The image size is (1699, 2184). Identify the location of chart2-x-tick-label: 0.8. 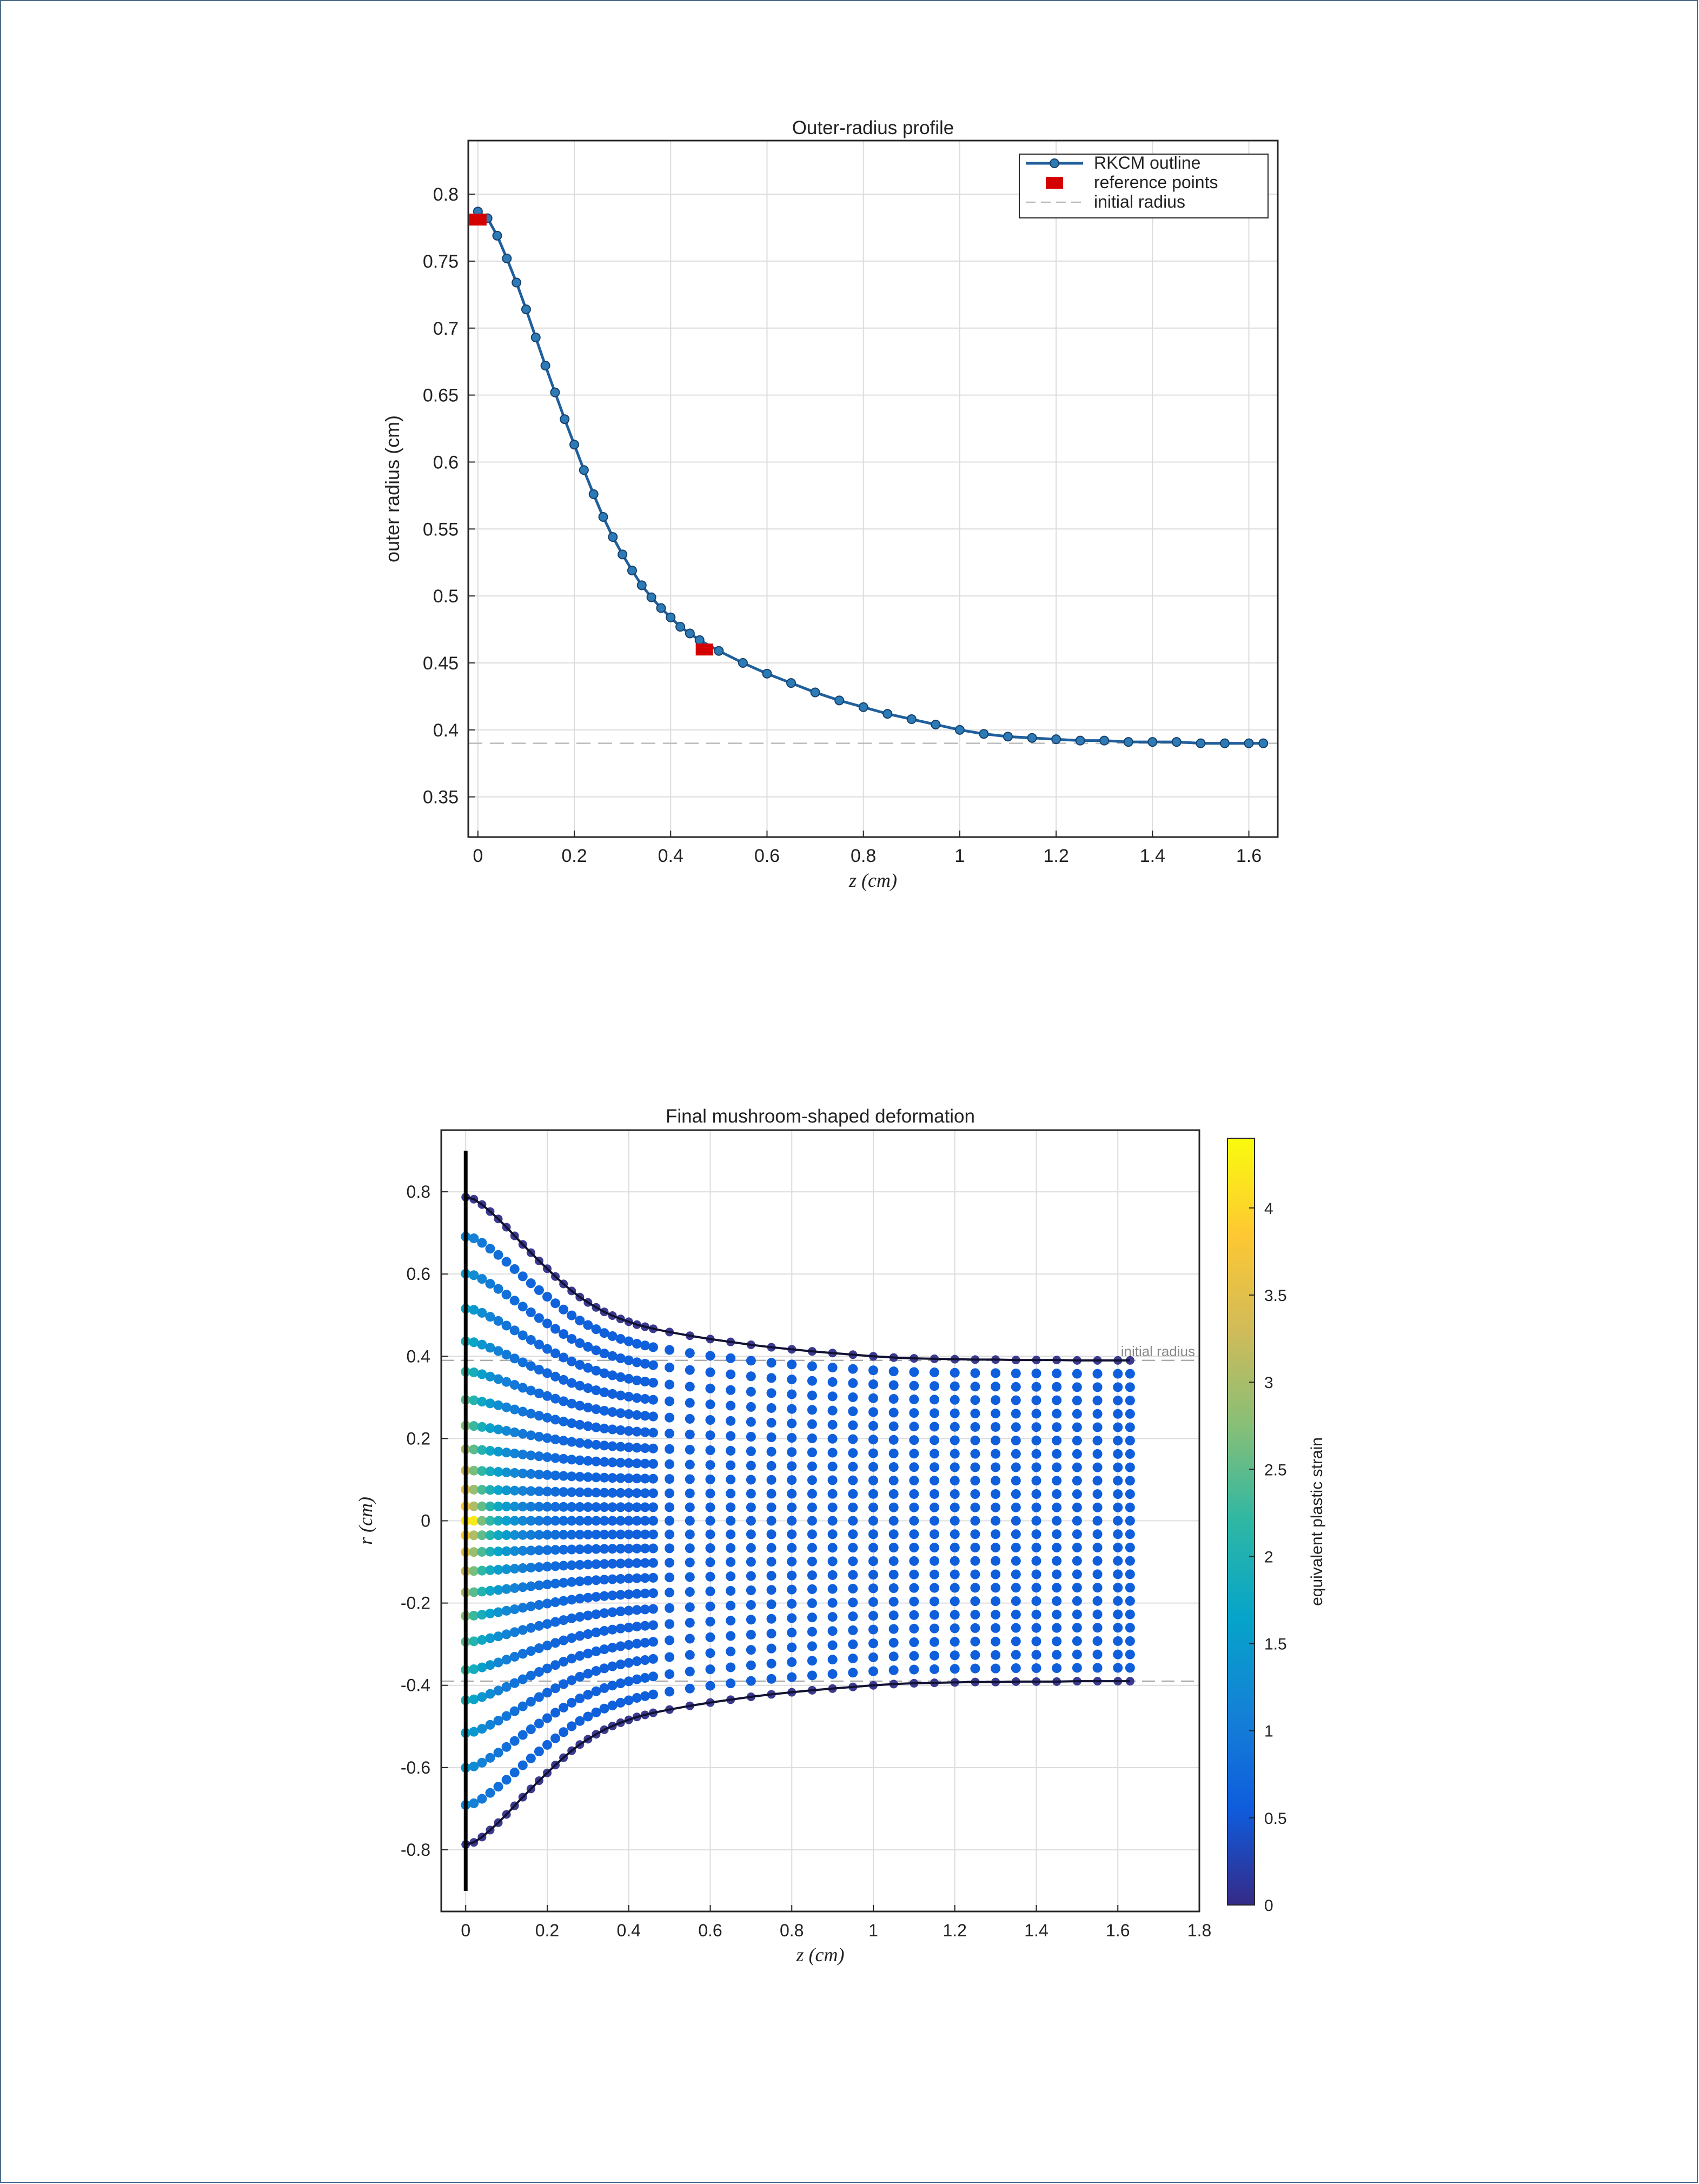
(792, 1930).